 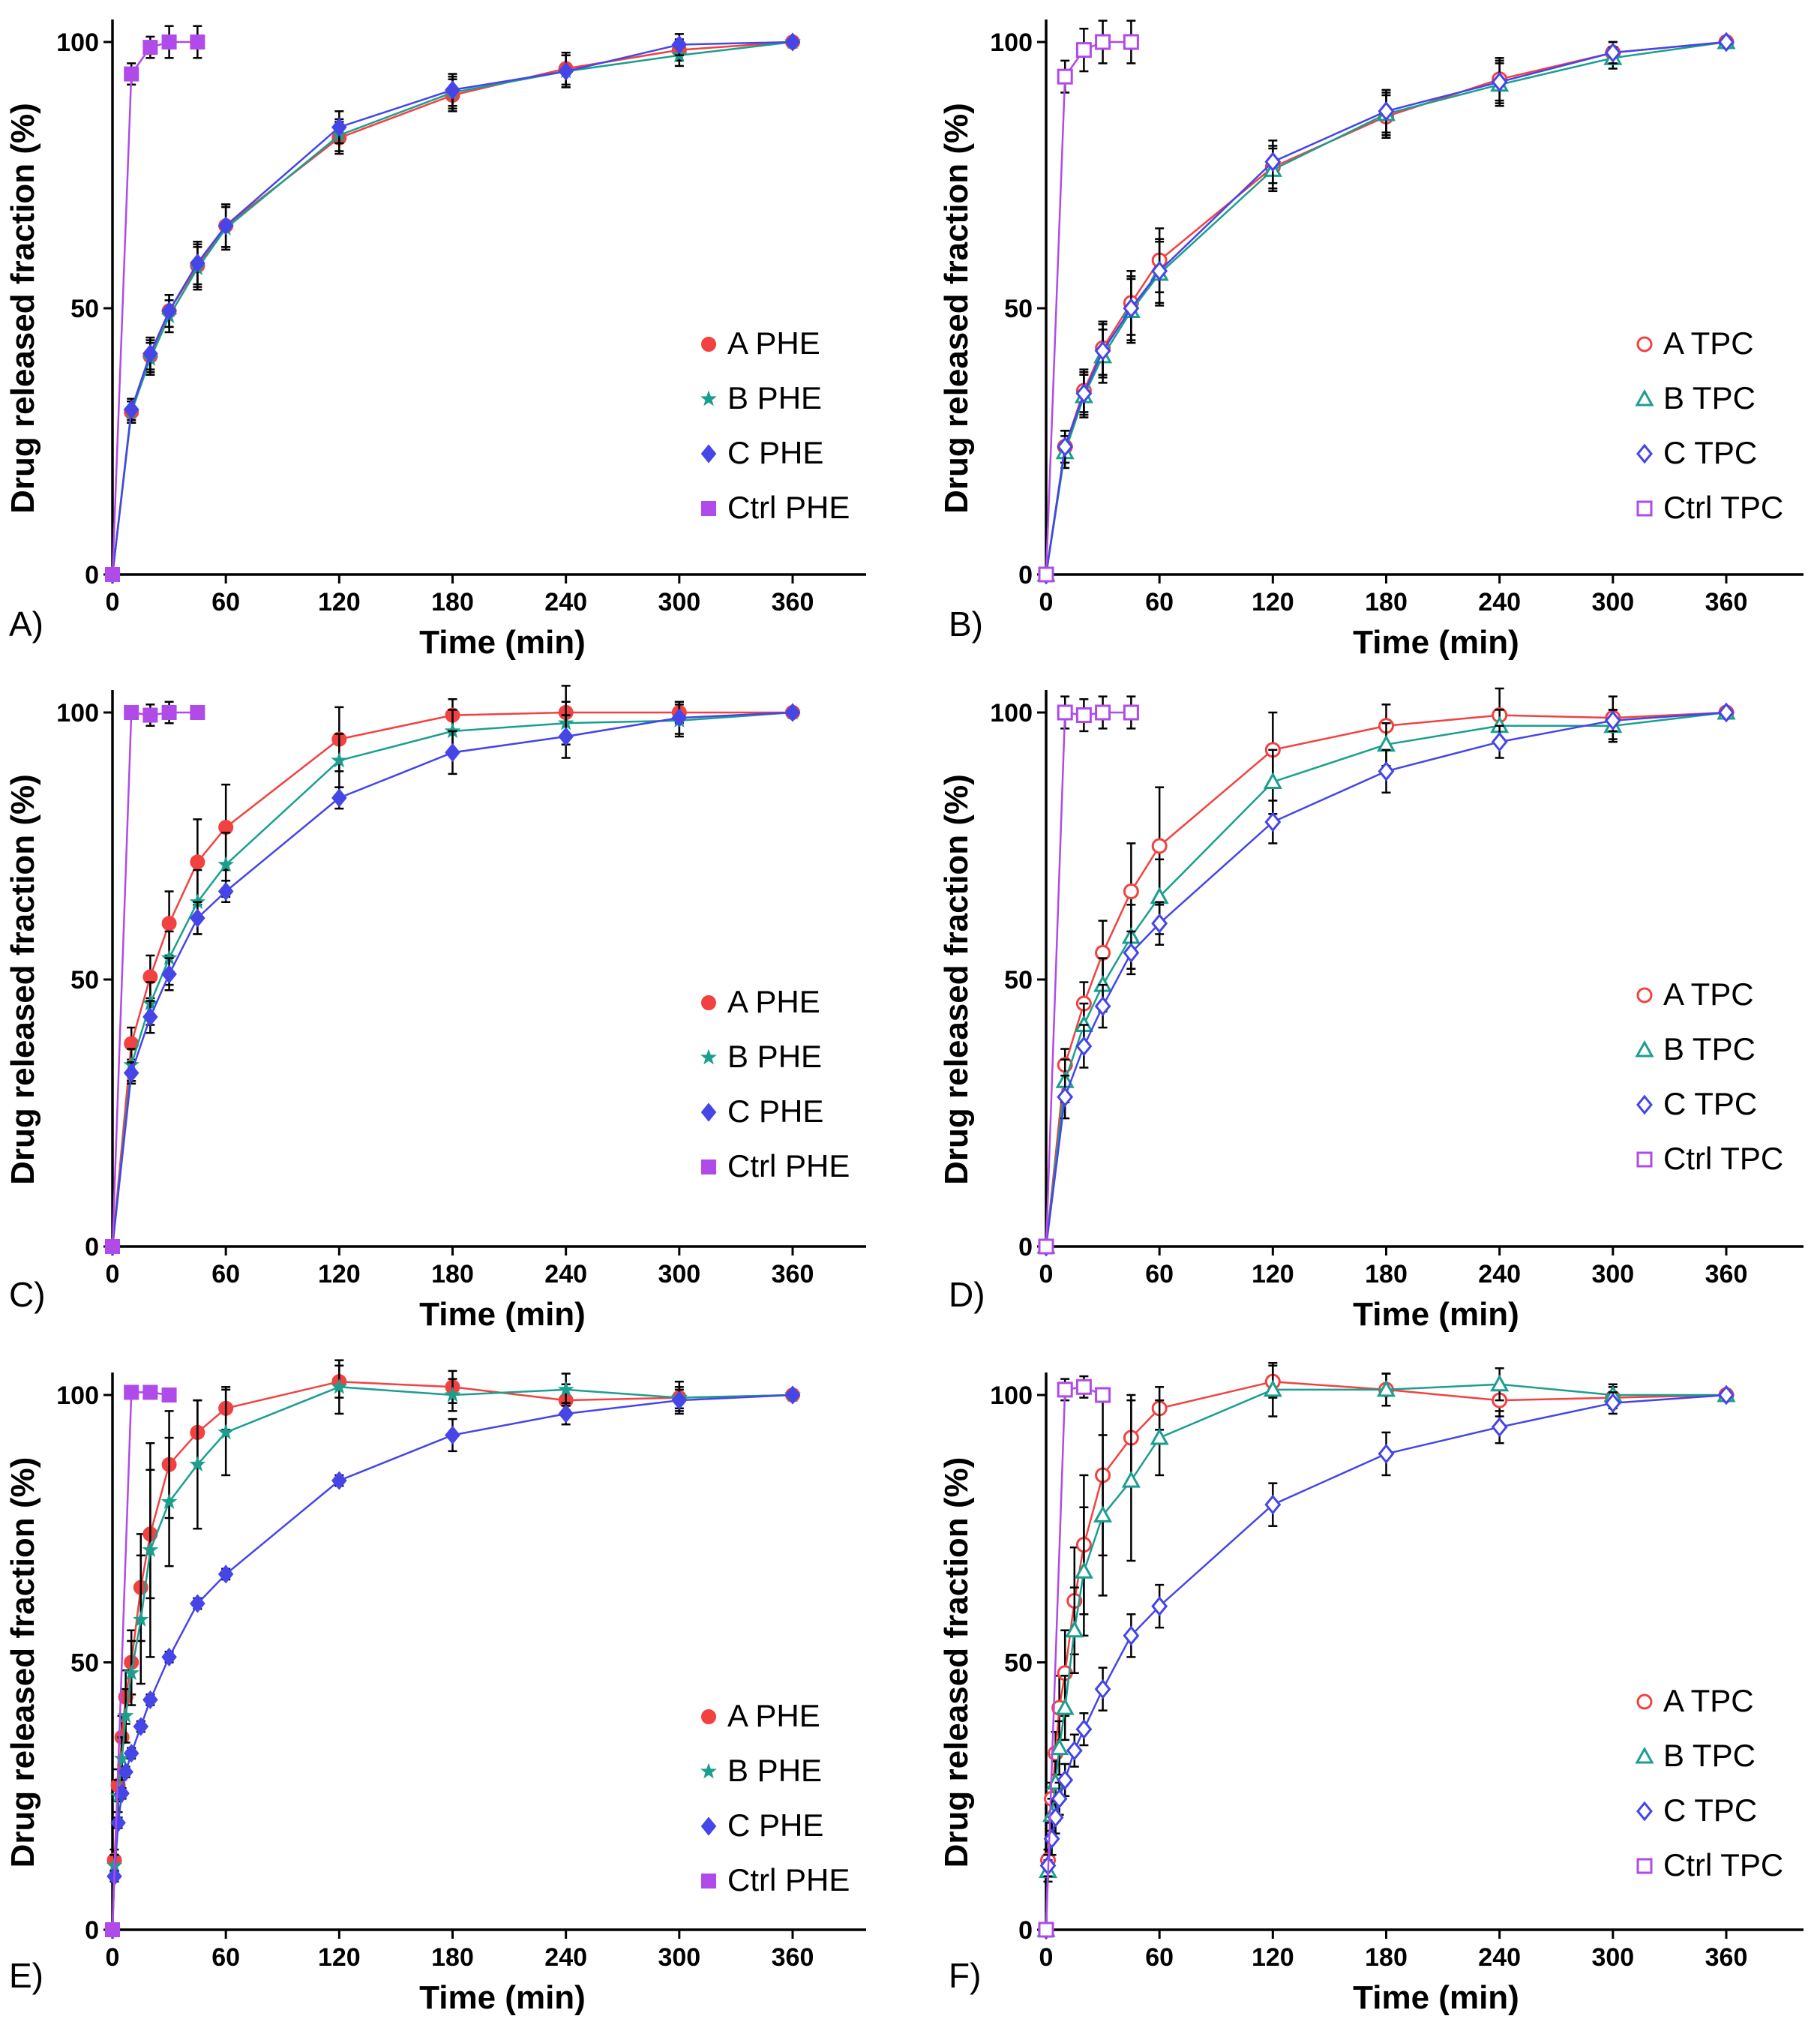 What do you see at coordinates (113, 1274) in the screenshot?
I see `x-tick-label: 0` at bounding box center [113, 1274].